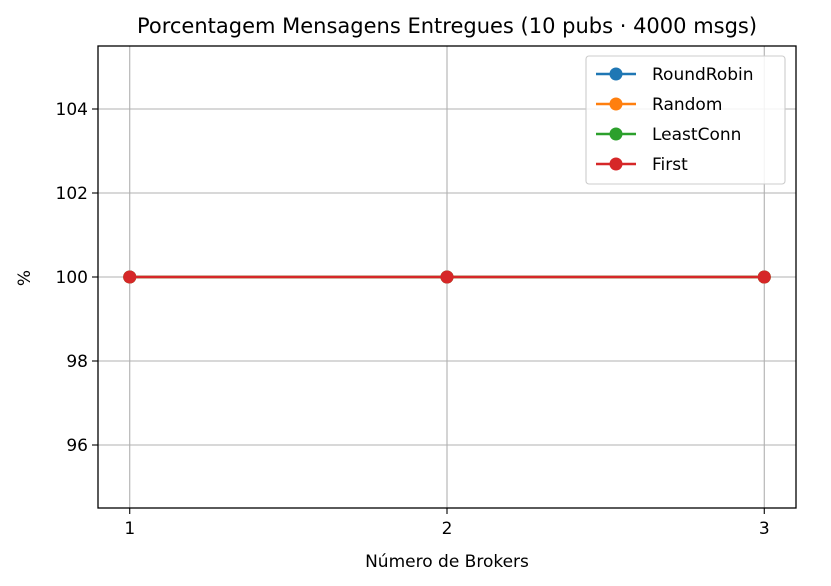  I want to click on legend: RoundRobin Random LeastConn First, so click(685, 120).